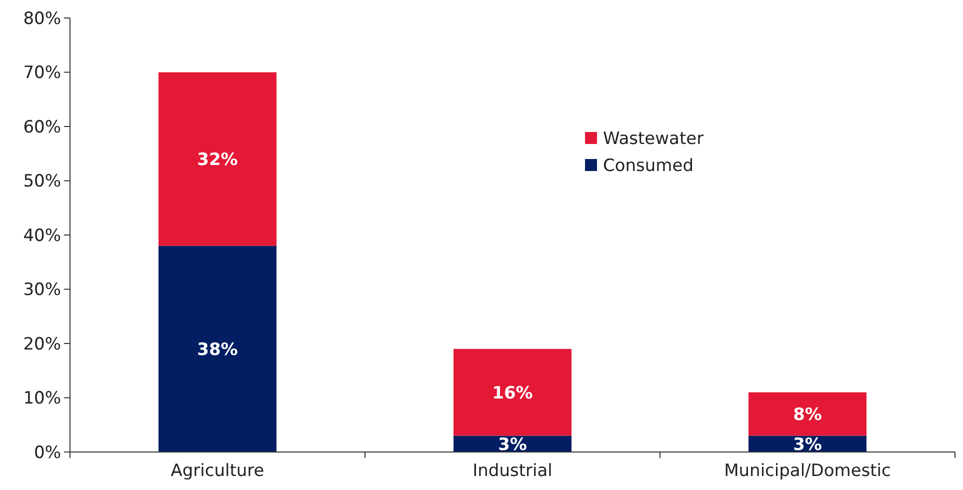 This screenshot has width=963, height=490. Describe the element at coordinates (217, 471) in the screenshot. I see `x-tick-label: Agriculture` at that location.